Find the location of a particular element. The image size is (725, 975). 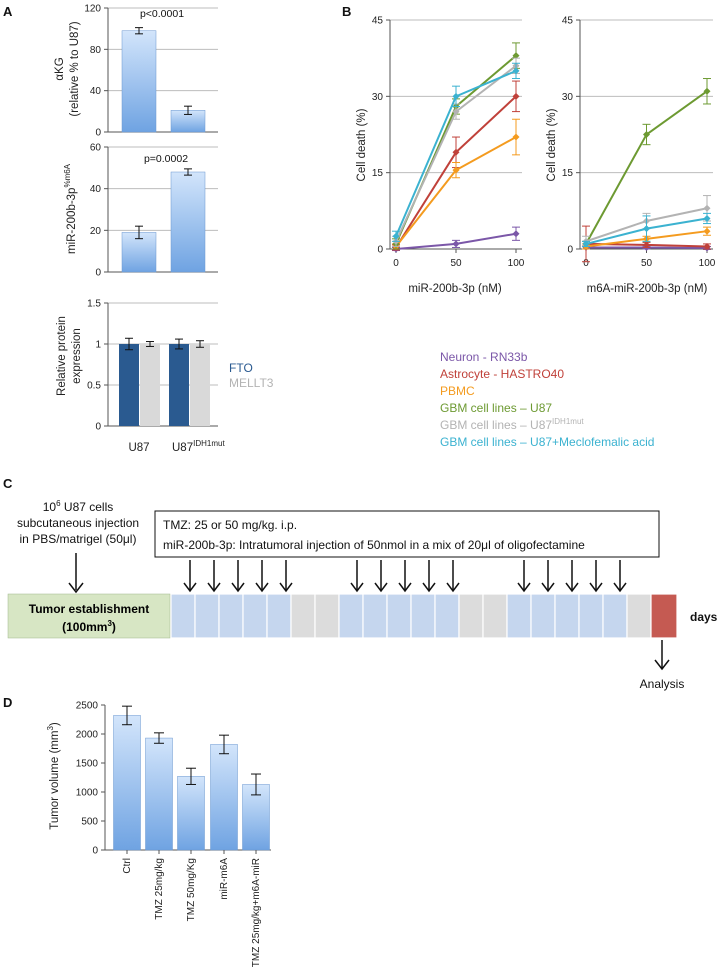

d-xtick-label-2: TMZ 50mg/Kg is located at coordinates (191, 889).